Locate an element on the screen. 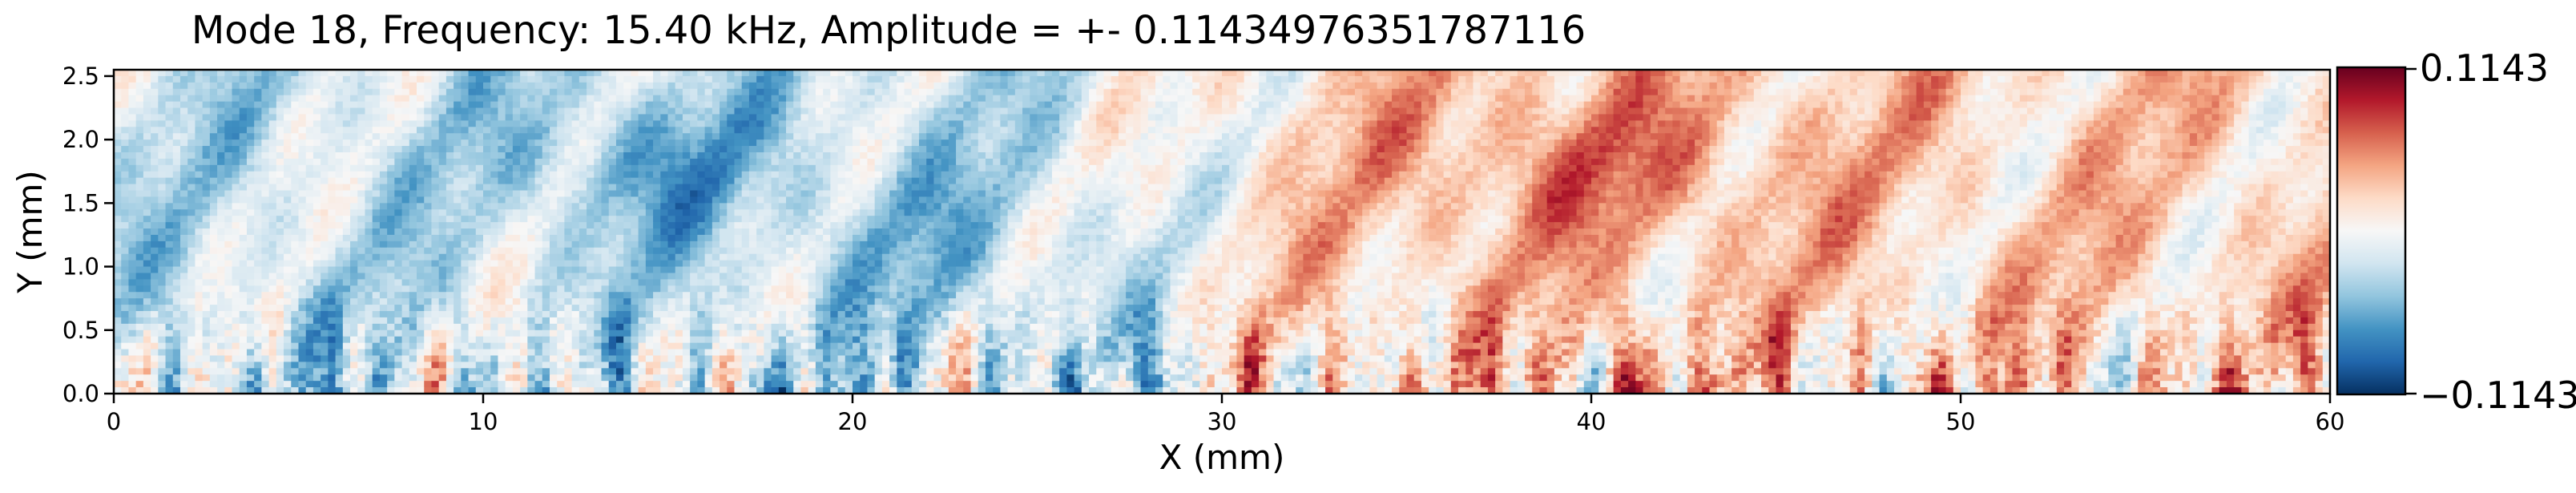 The image size is (2576, 493). y-tick-label: 2.0 is located at coordinates (80, 139).